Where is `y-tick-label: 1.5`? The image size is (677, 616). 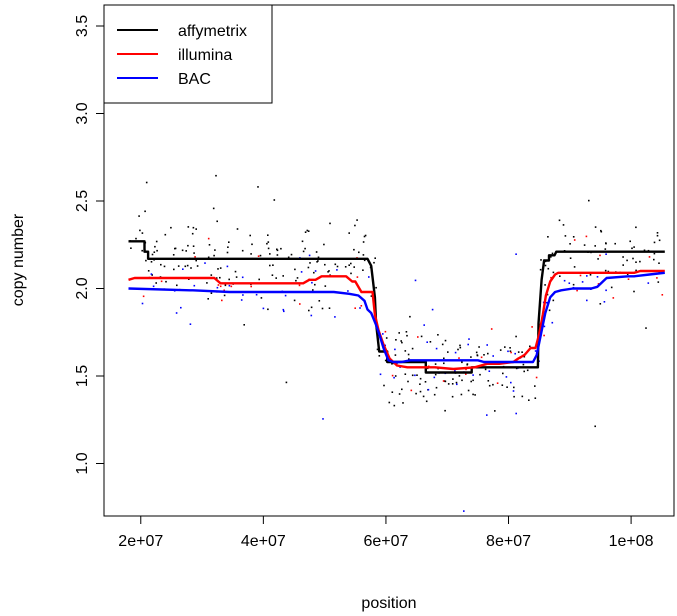 y-tick-label: 1.5 is located at coordinates (82, 376).